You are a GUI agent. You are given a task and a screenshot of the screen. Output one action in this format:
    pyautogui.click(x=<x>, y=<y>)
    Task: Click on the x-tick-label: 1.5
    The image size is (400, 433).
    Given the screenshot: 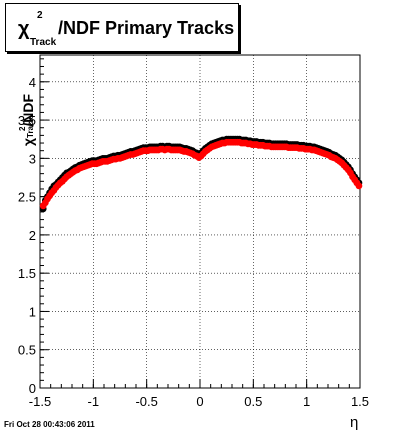 What is the action you would take?
    pyautogui.click(x=360, y=401)
    